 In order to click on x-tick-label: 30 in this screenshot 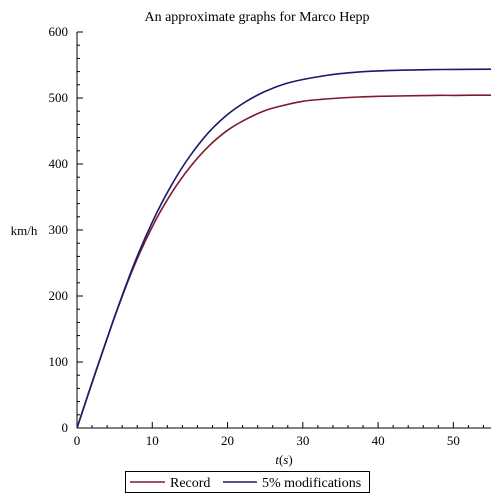, I will do `click(302, 440)`.